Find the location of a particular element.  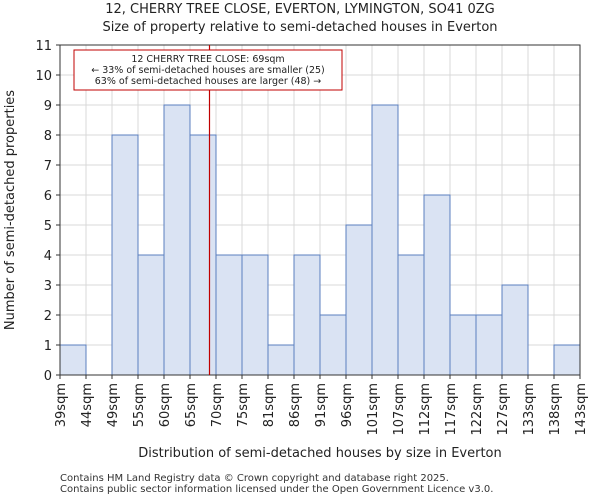

x-tick-label: 39sqm is located at coordinates (61, 405).